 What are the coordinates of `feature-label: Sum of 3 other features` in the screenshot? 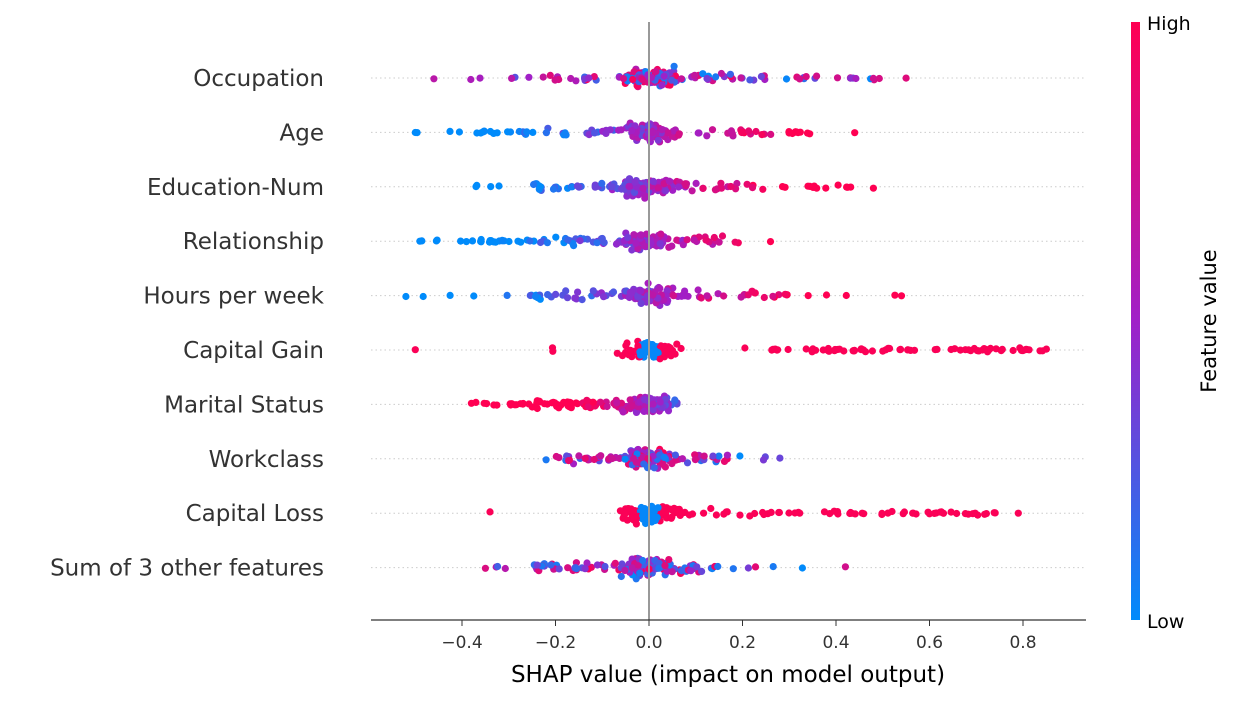 It's located at (187, 569).